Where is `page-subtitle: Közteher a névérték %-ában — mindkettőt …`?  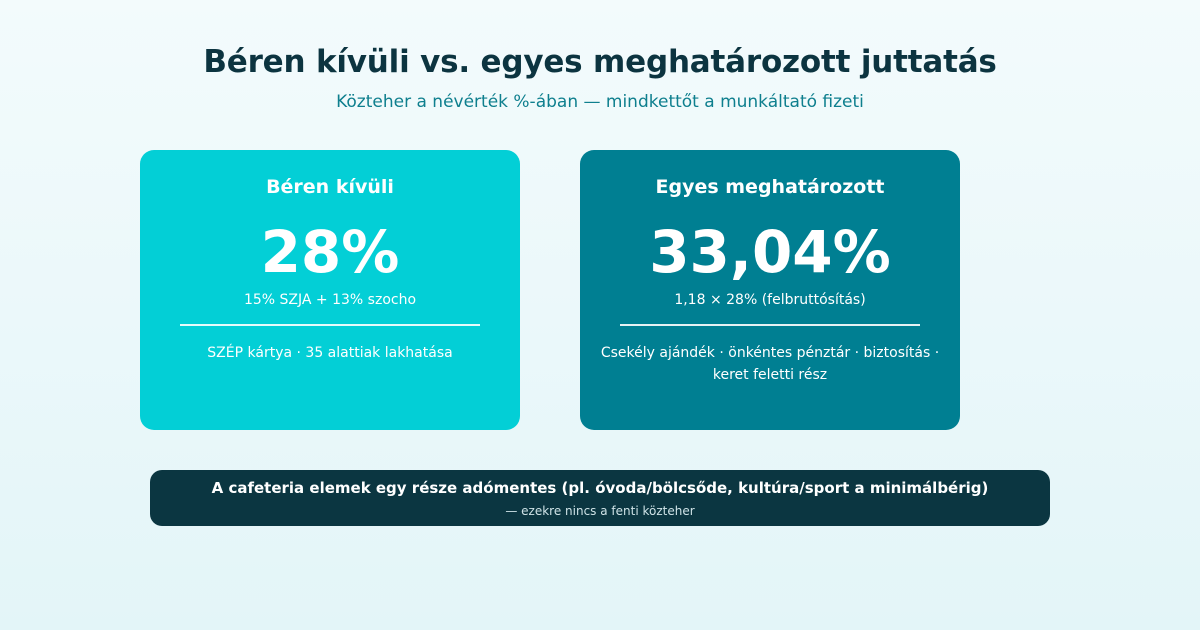 page-subtitle: Közteher a névérték %-ában — mindkettőt … is located at coordinates (600, 102).